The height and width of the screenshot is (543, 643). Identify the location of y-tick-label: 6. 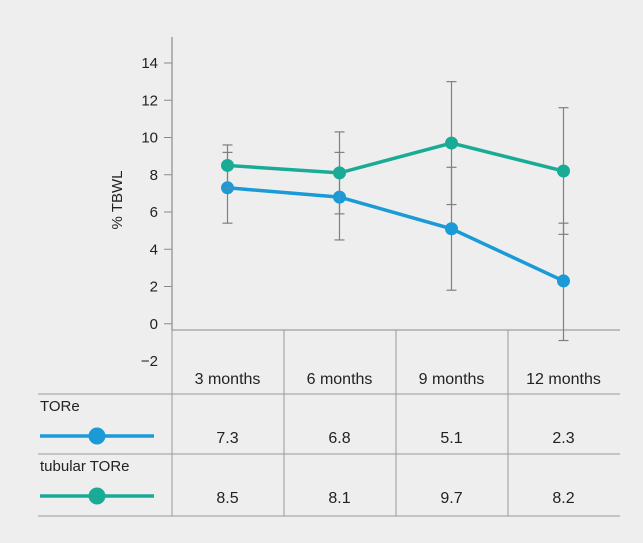
(154, 212).